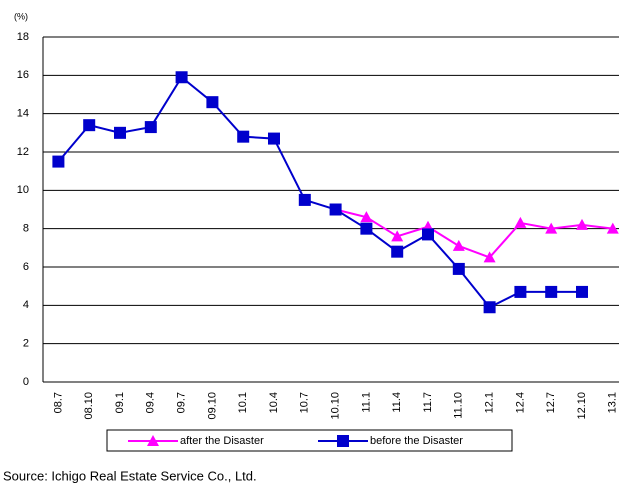 The height and width of the screenshot is (486, 619). I want to click on y-tick-label: 0, so click(26, 382).